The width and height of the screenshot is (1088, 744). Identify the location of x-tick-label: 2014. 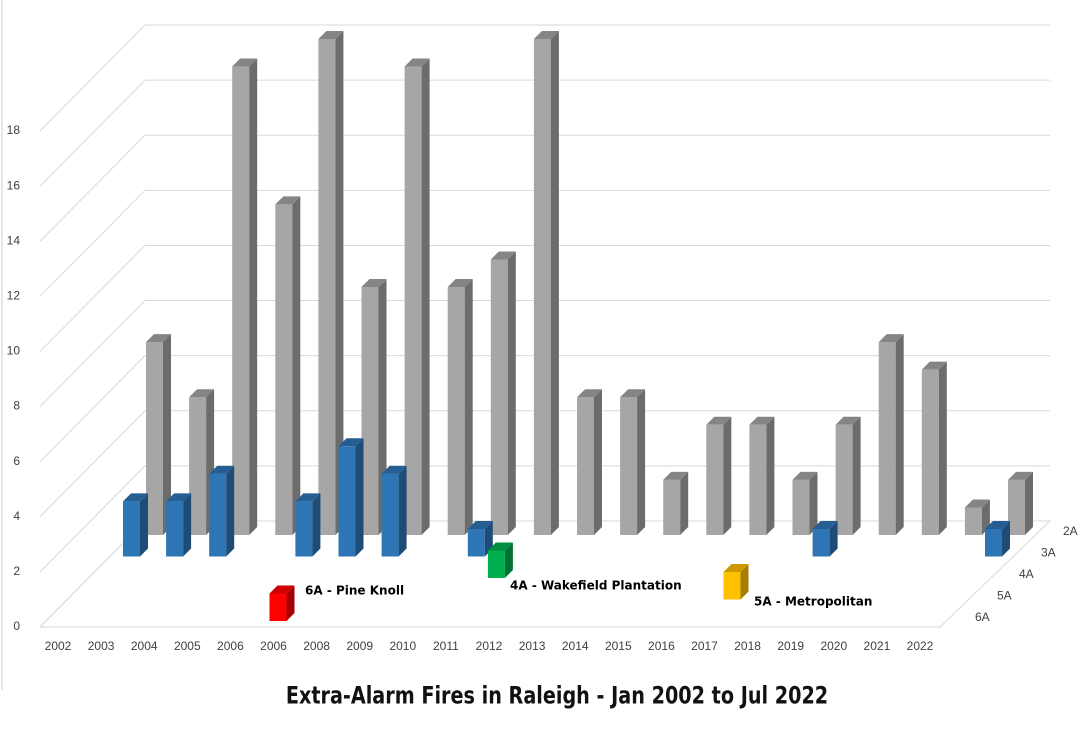
(575, 646).